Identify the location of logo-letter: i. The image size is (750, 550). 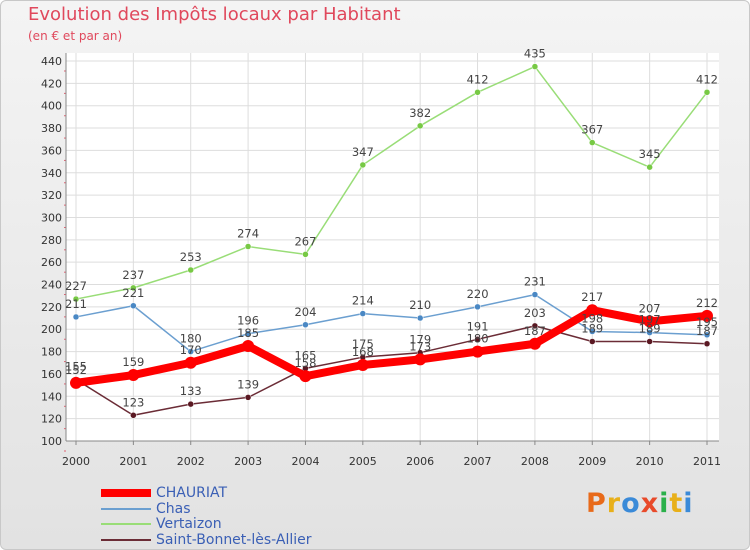
(664, 503).